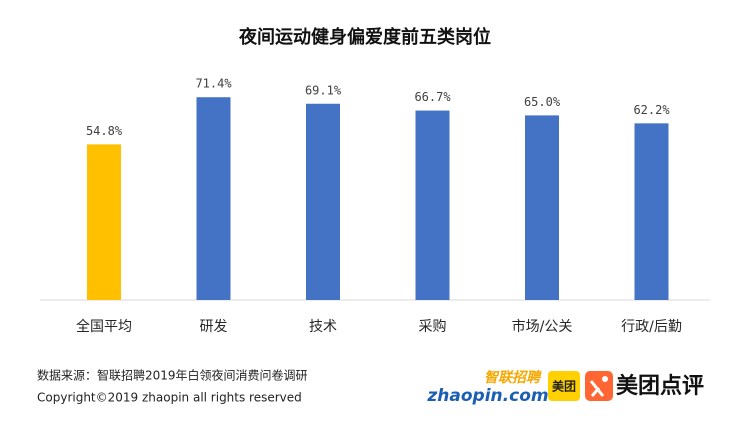  I want to click on logo-zhaopin-cn: 智联招聘, so click(513, 377).